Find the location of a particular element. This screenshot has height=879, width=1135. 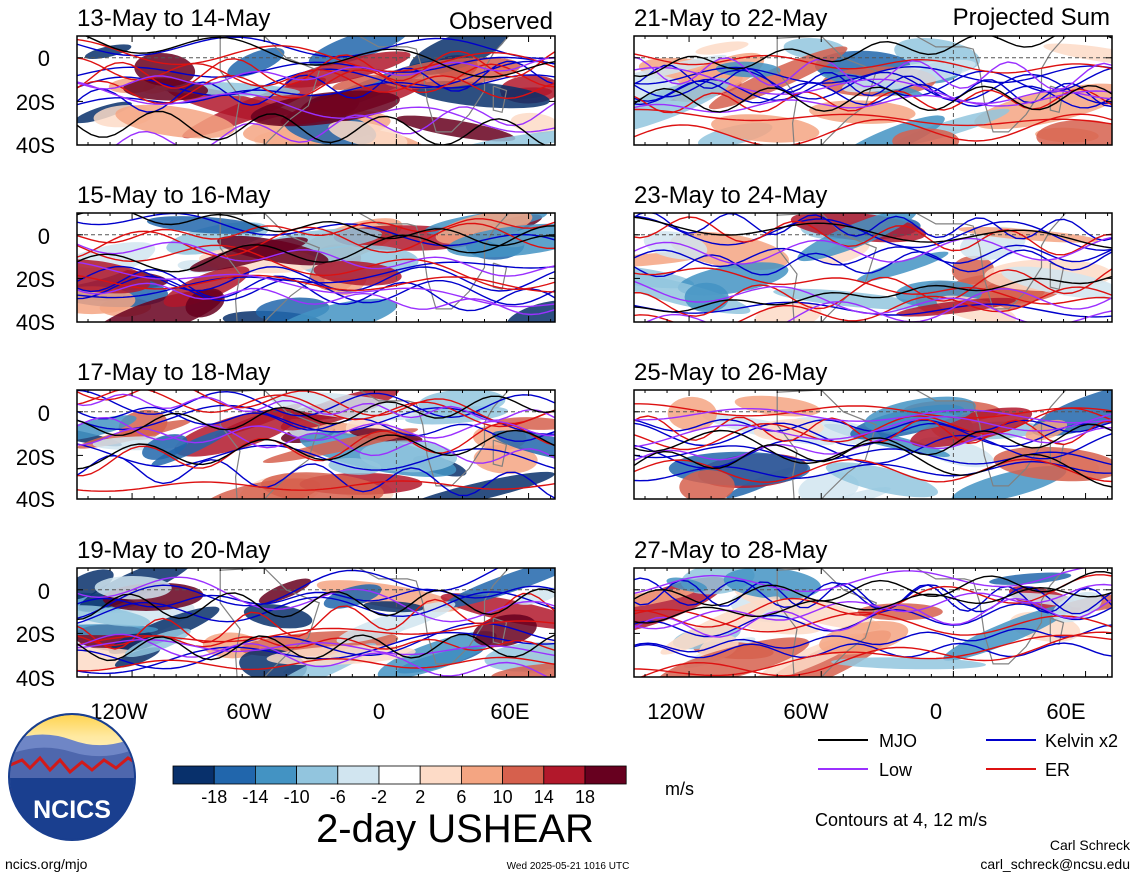

contour-legend: MJO Kelvin x2 Low ER is located at coordinates (968, 755).